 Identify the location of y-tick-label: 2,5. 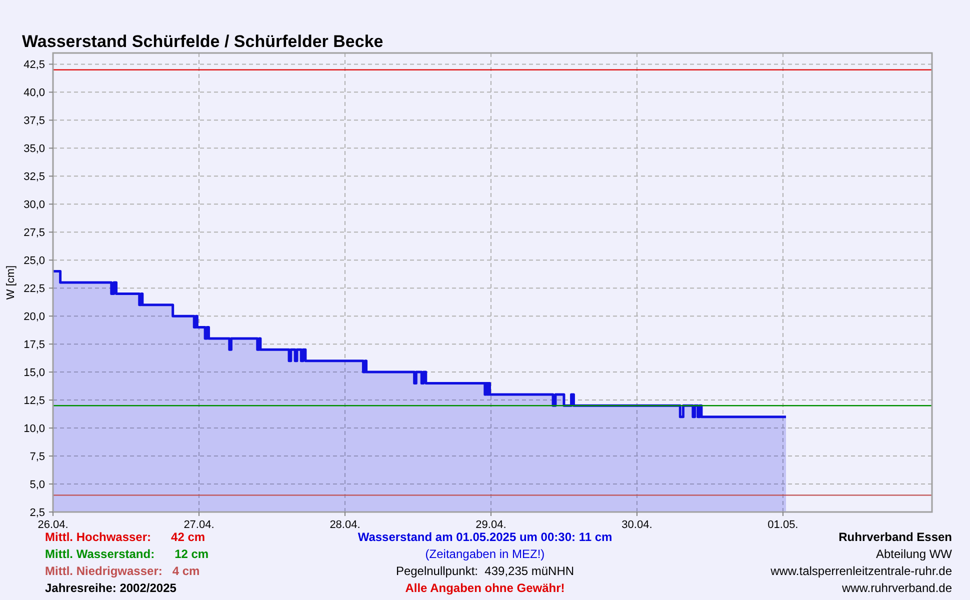
(37, 513).